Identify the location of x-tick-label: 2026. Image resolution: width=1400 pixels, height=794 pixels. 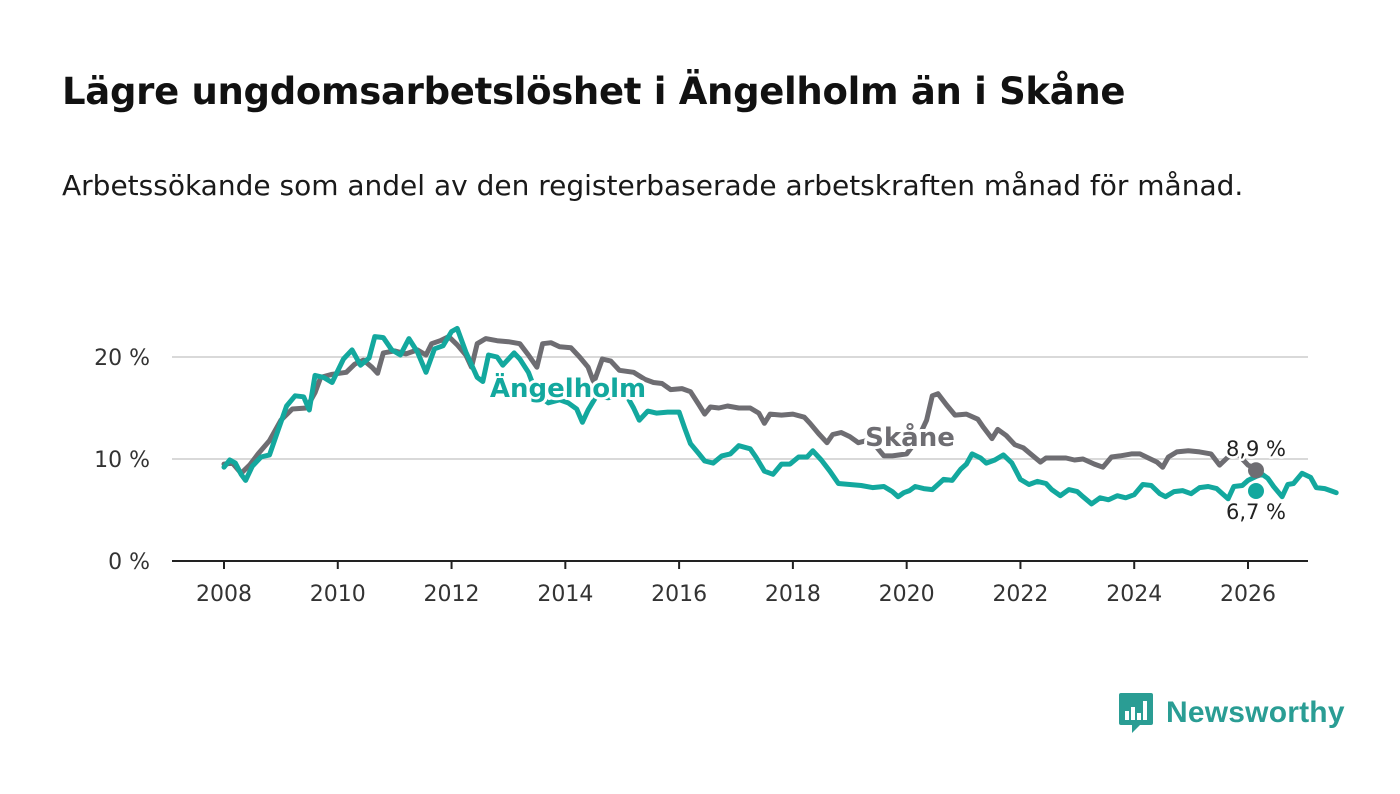
(1248, 594).